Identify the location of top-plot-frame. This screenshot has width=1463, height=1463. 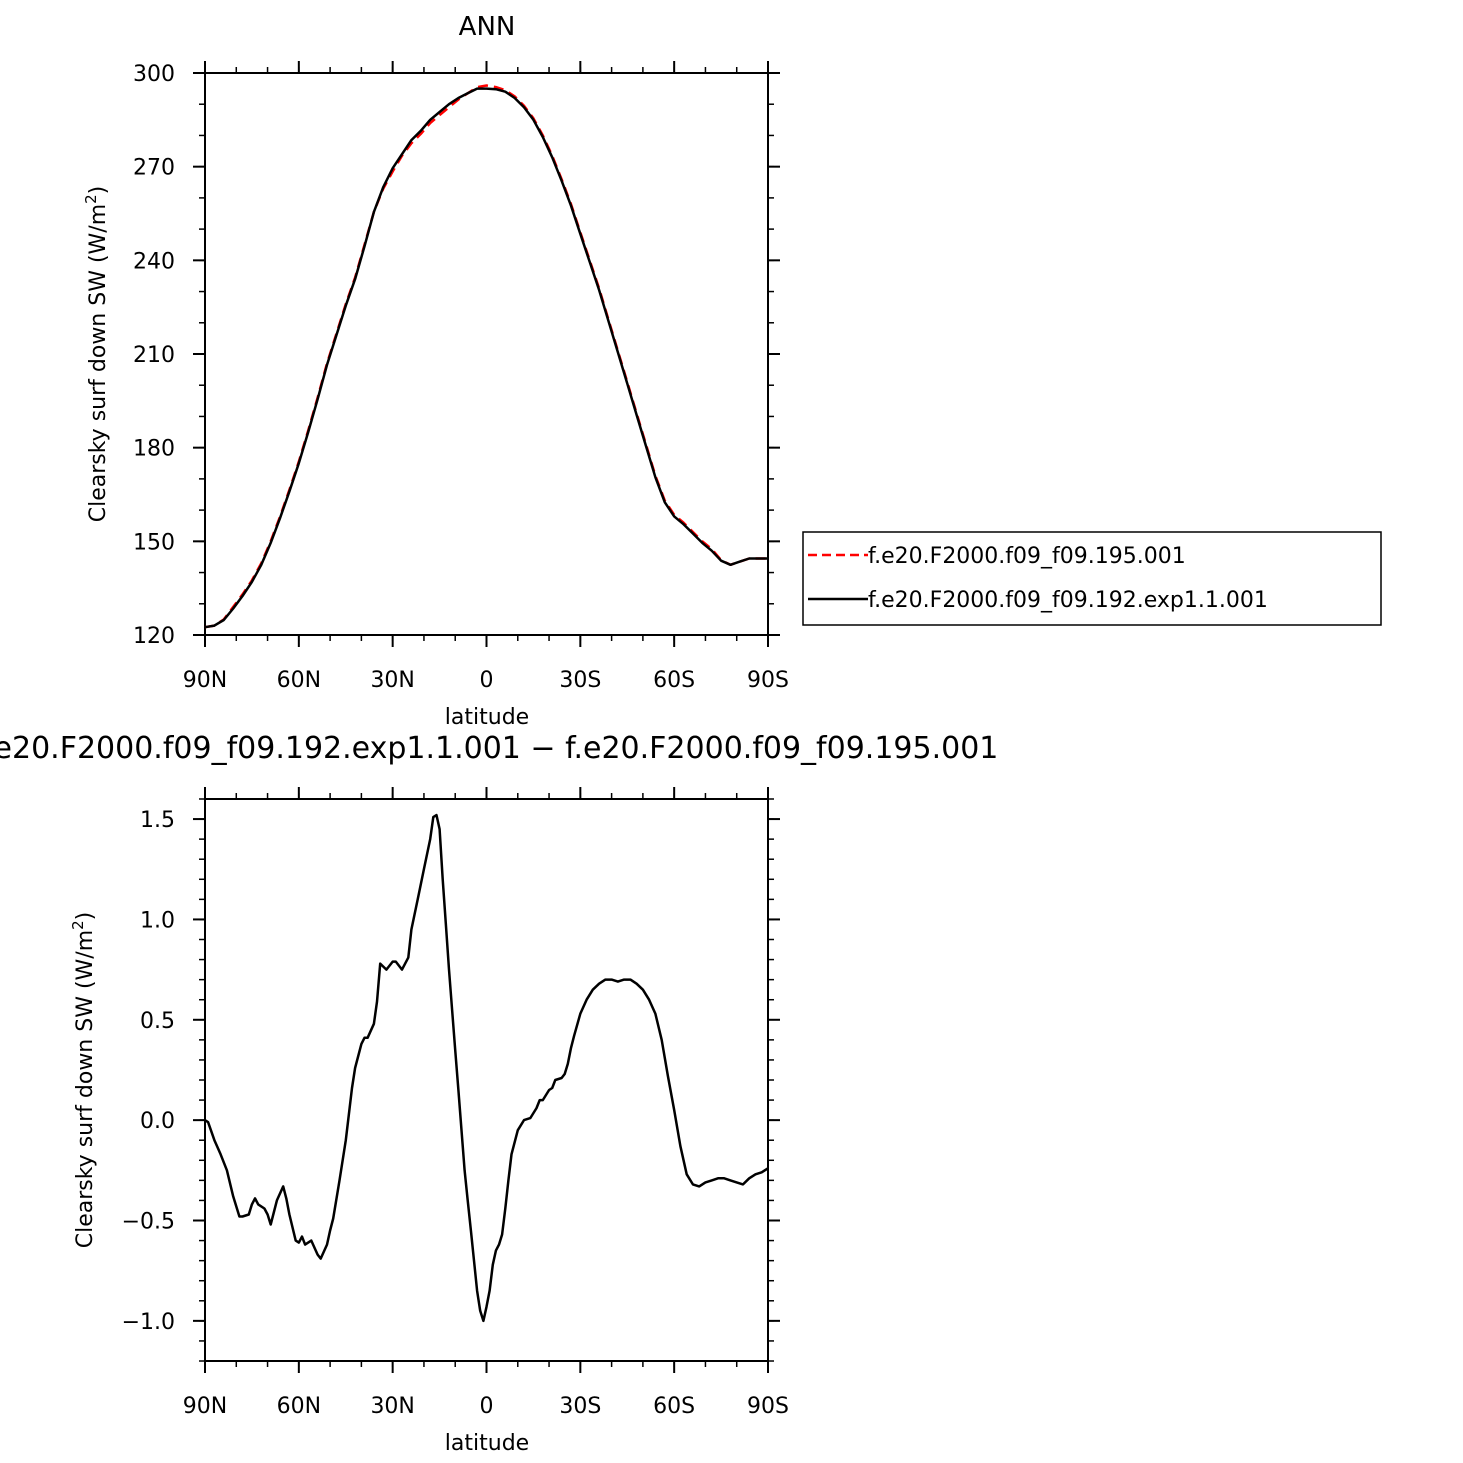
(486, 354).